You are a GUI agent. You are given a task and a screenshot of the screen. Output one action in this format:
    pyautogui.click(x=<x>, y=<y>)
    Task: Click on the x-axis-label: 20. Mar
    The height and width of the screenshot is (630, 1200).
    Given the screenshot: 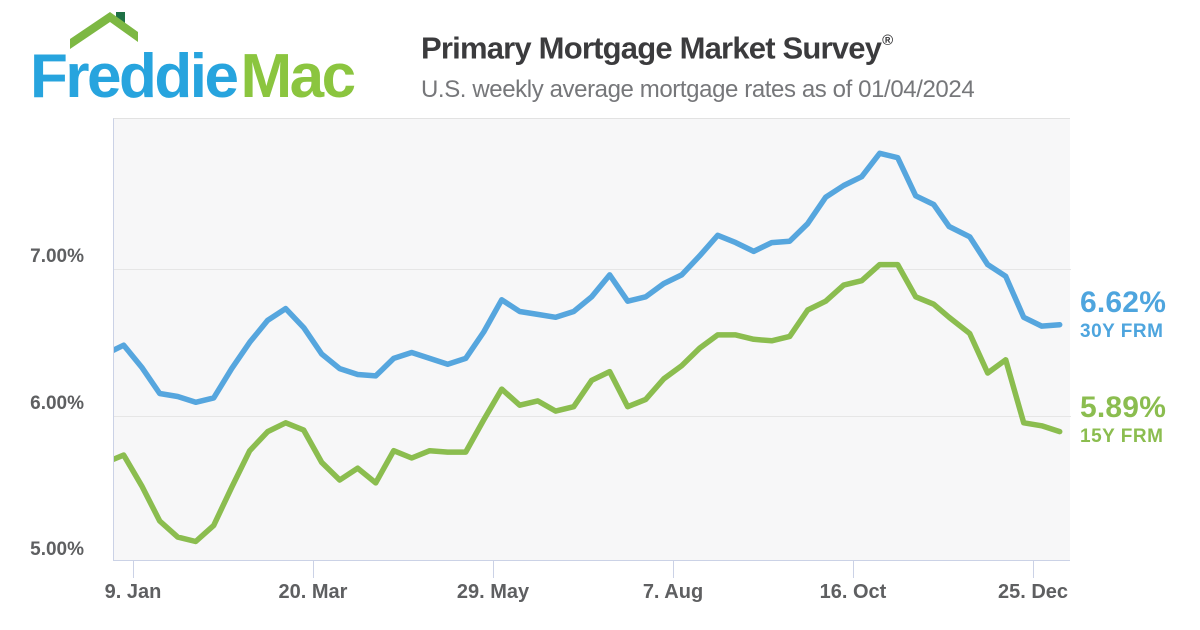 What is the action you would take?
    pyautogui.click(x=313, y=592)
    